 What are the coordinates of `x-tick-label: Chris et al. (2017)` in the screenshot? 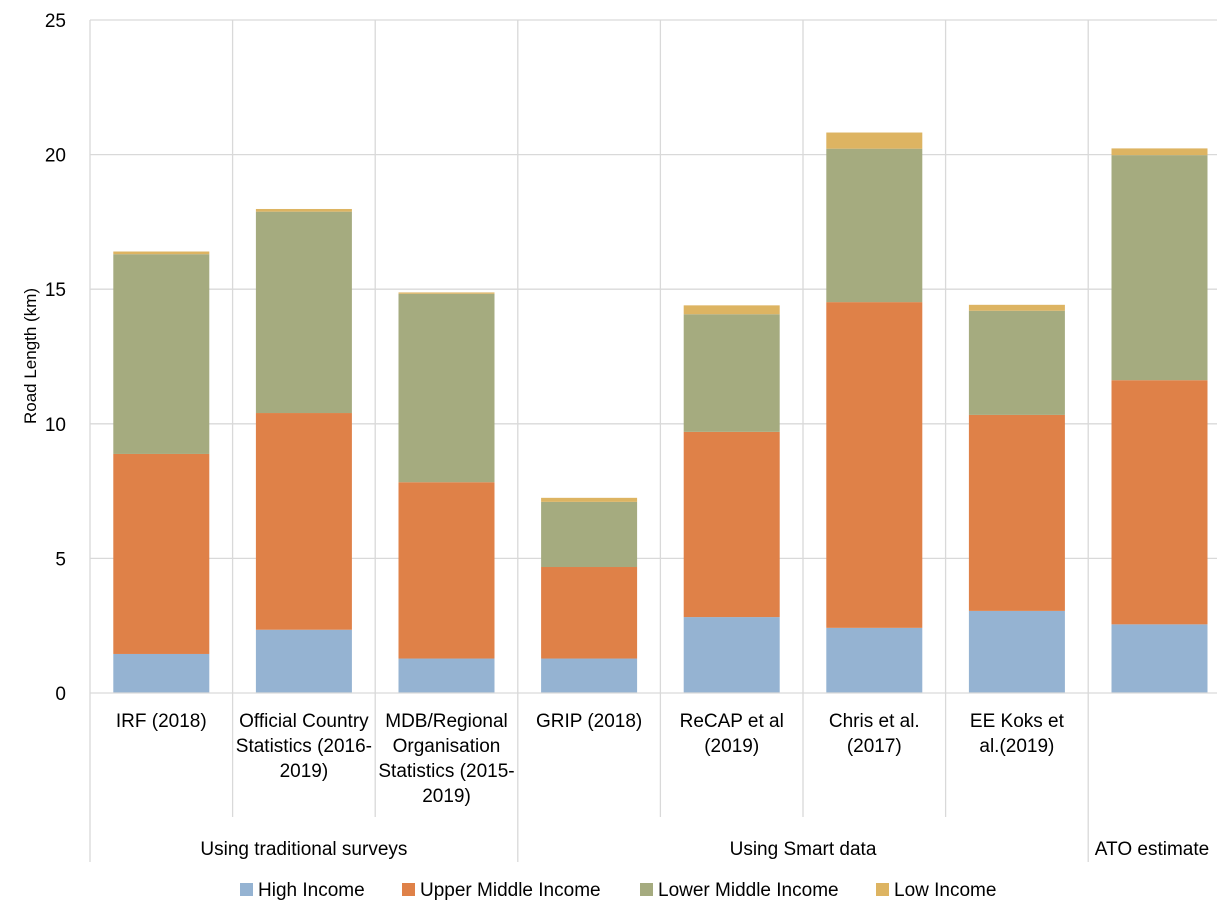 It's located at (874, 734).